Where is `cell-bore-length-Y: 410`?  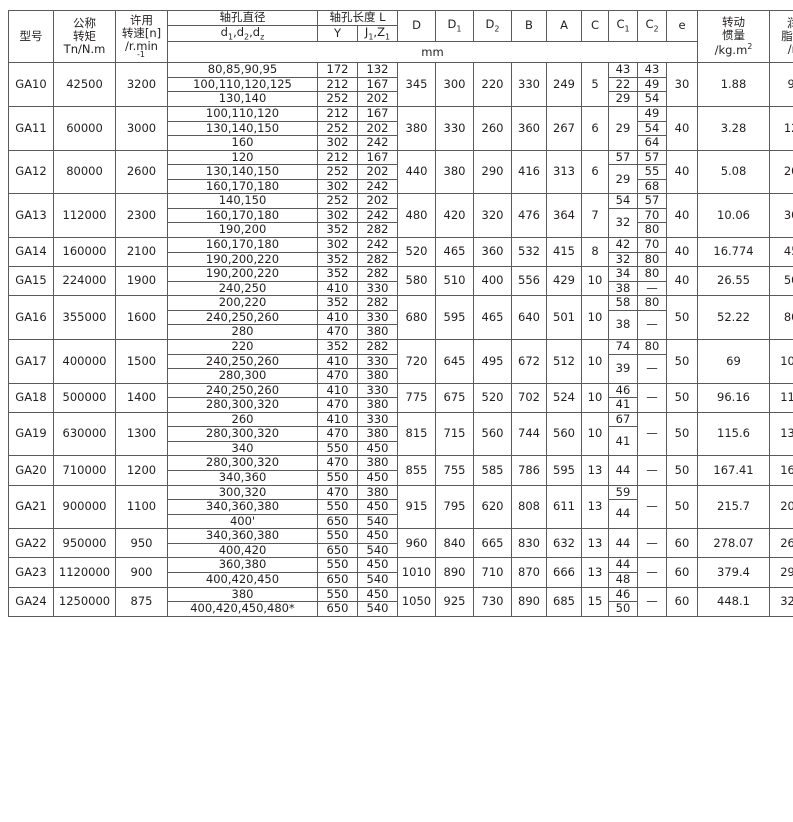 cell-bore-length-Y: 410 is located at coordinates (337, 419).